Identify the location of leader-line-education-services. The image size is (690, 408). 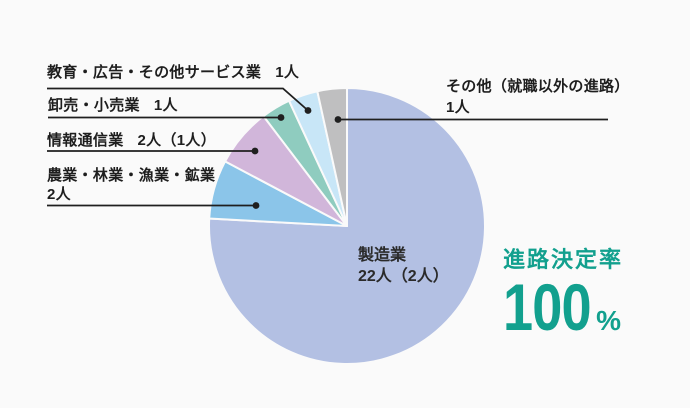
(178, 99).